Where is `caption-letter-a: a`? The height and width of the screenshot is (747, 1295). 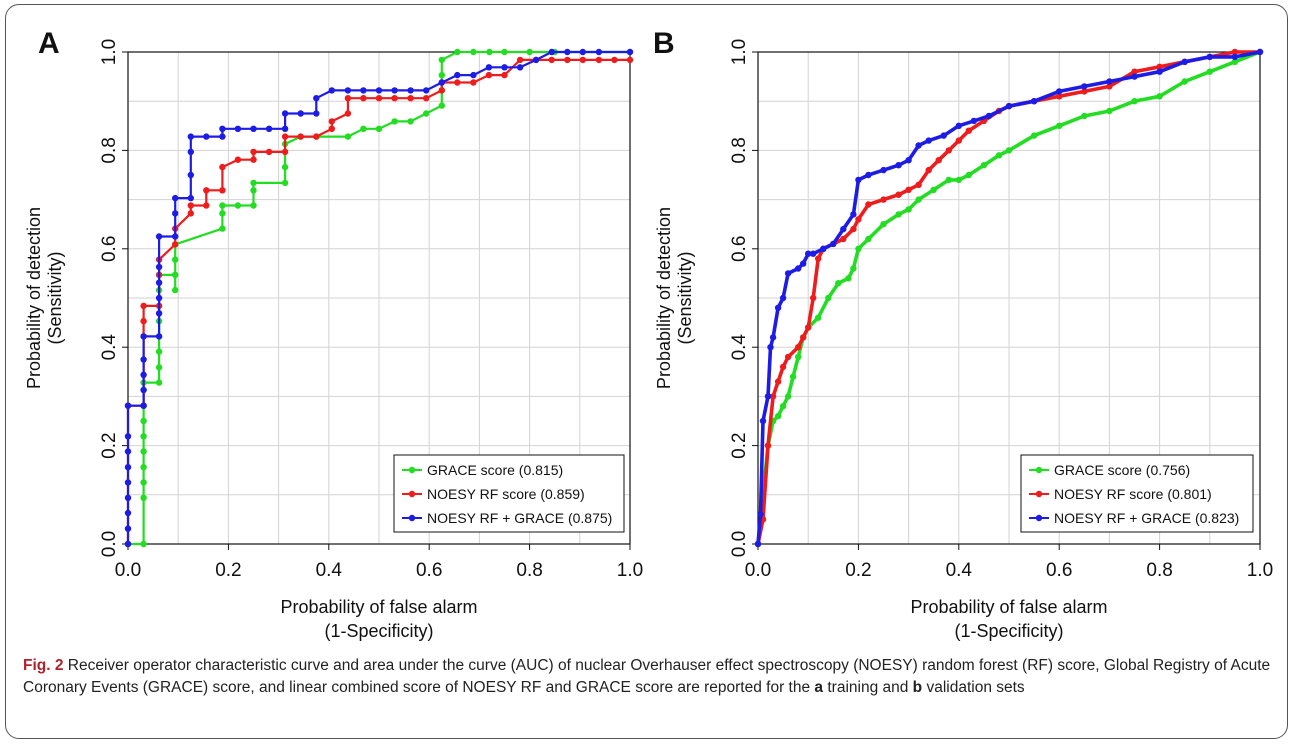
caption-letter-a: a is located at coordinates (819, 687).